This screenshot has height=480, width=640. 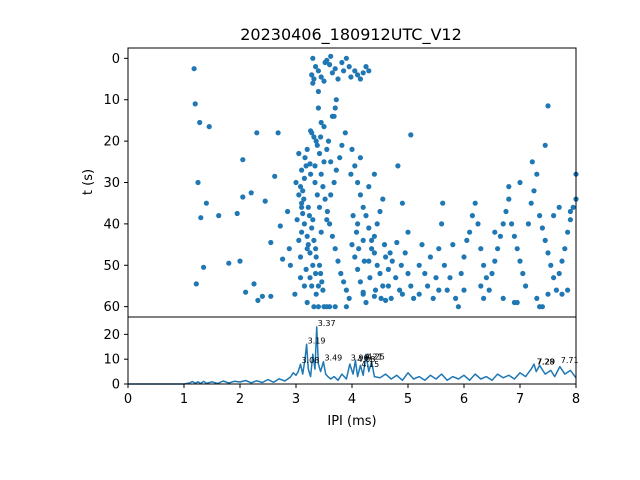 What do you see at coordinates (111, 307) in the screenshot?
I see `top-y-tick-label-6: 60` at bounding box center [111, 307].